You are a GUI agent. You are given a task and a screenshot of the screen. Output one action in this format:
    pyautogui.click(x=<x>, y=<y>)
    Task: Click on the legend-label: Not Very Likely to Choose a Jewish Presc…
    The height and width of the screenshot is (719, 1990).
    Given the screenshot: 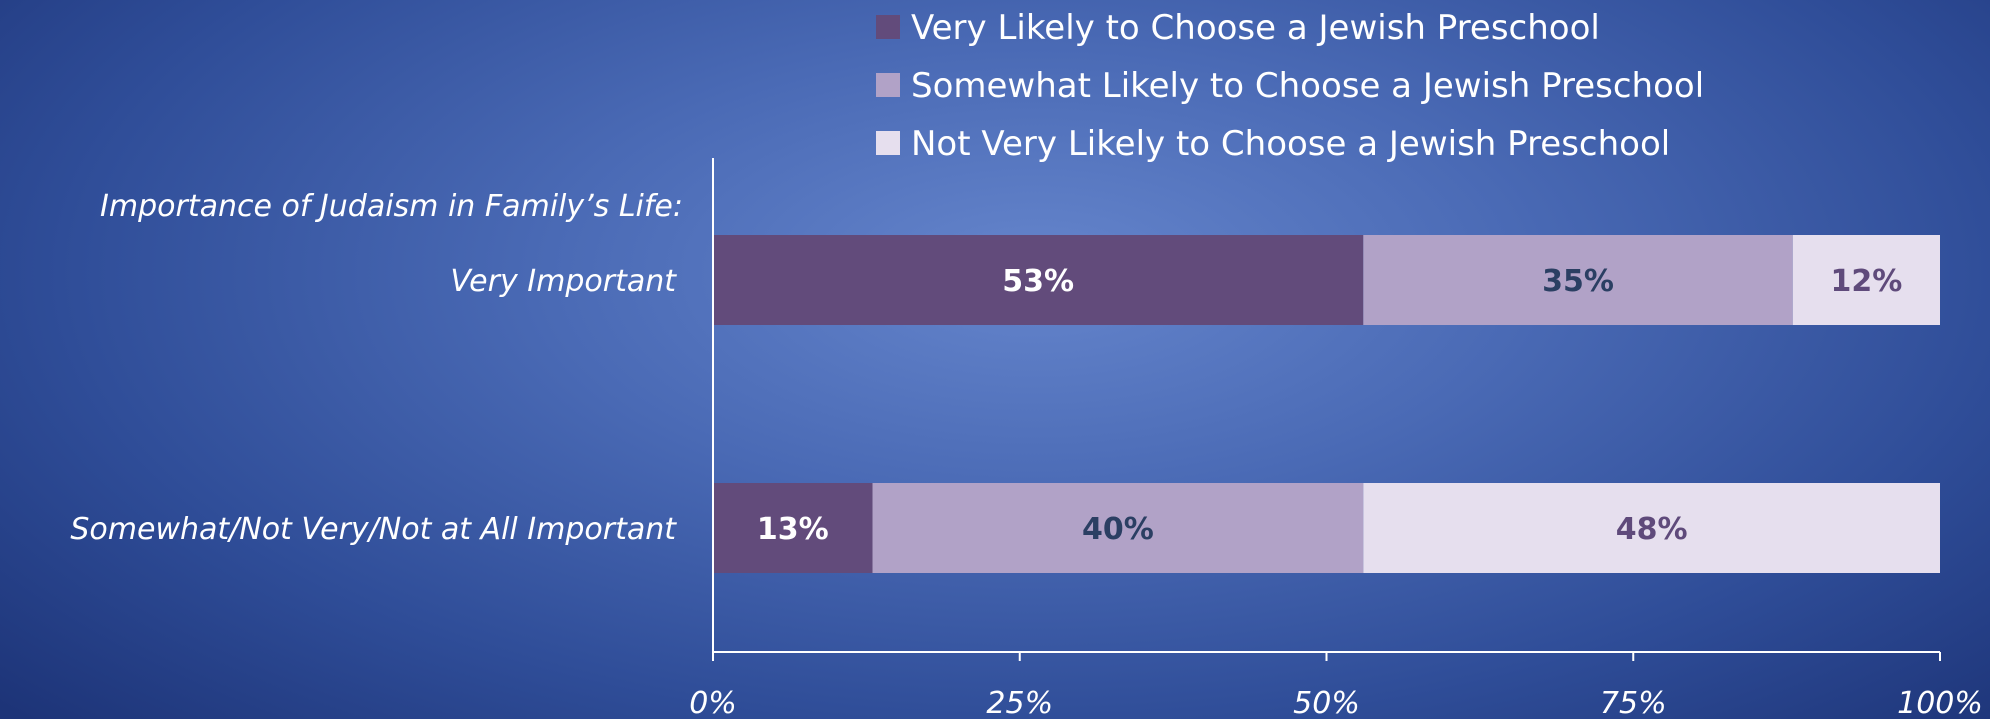 What is the action you would take?
    pyautogui.click(x=1290, y=144)
    